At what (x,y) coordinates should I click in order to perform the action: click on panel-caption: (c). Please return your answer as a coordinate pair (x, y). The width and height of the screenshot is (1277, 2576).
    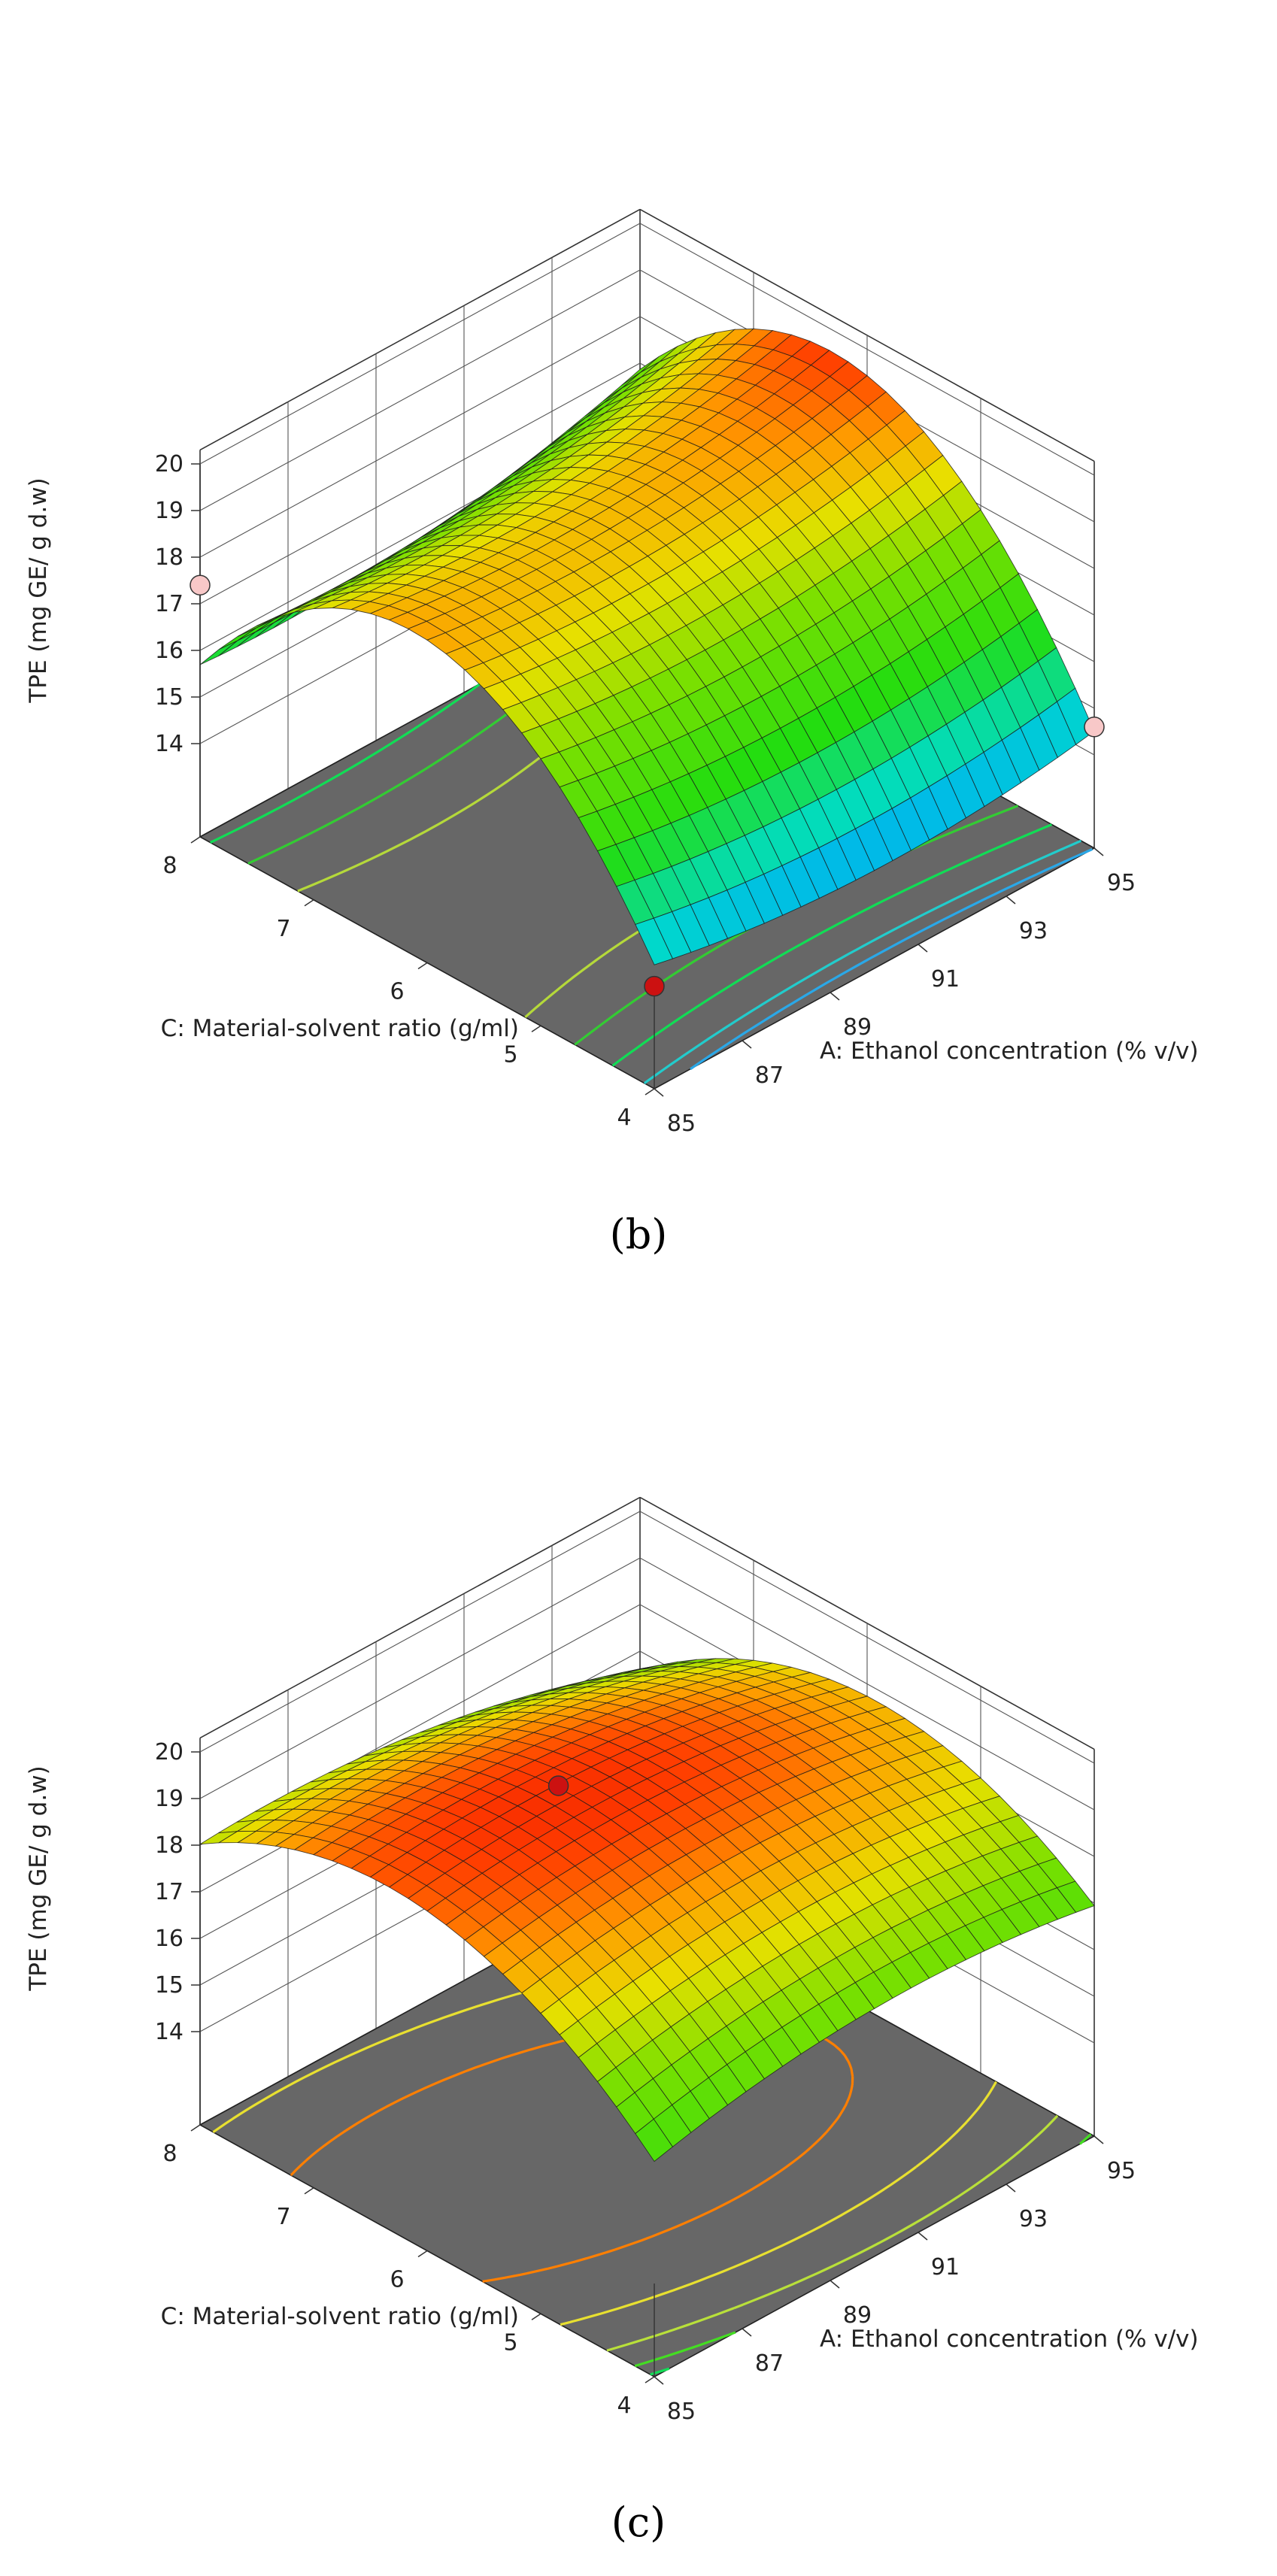
    Looking at the image, I should click on (638, 2522).